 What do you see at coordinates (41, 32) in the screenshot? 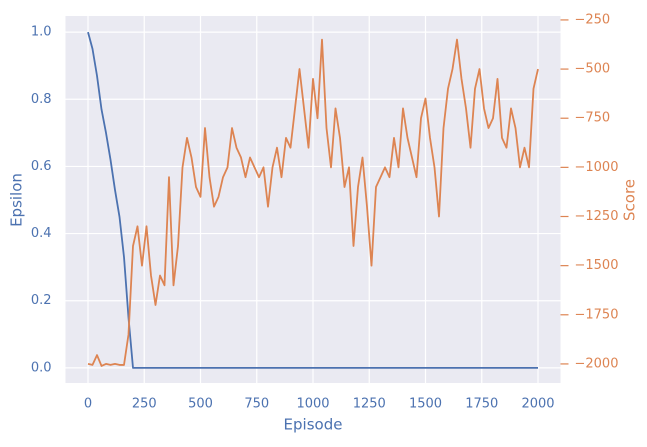
I see `y-tick-label: 1.0` at bounding box center [41, 32].